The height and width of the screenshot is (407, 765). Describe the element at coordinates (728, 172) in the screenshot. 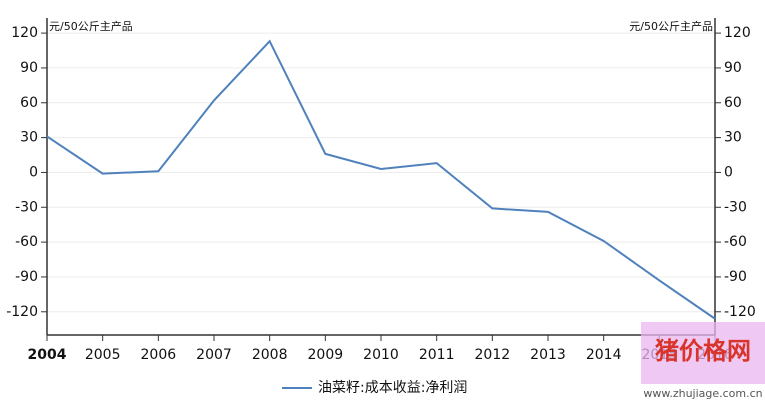

I see `y2-tick-label: 0` at that location.